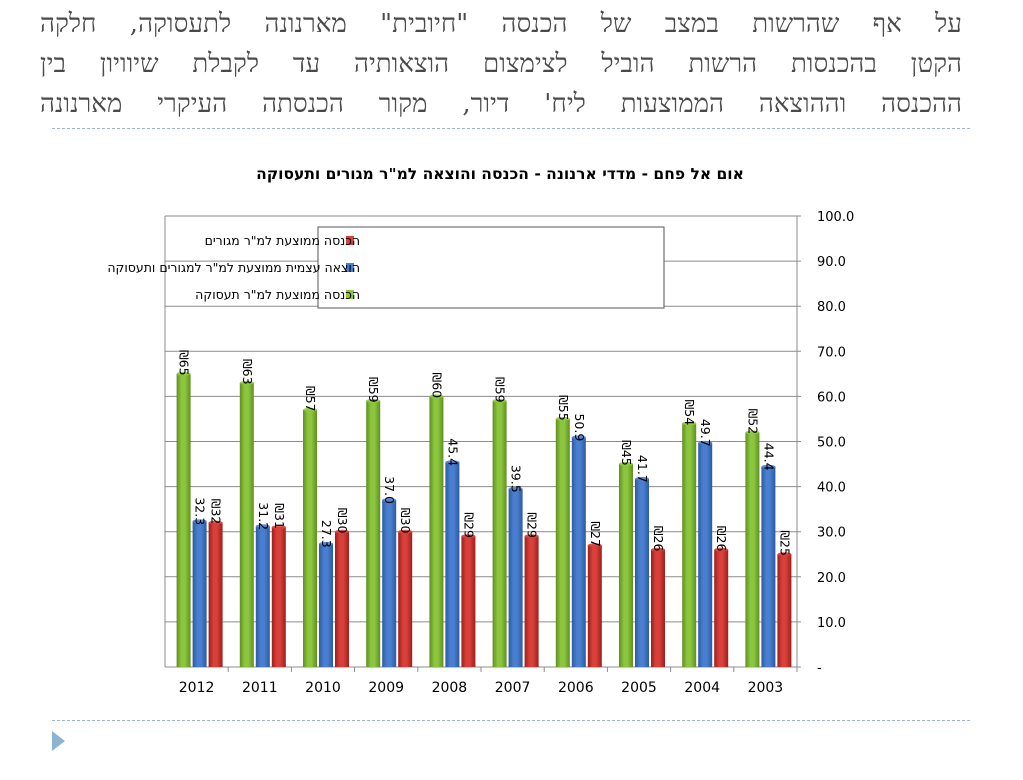  Describe the element at coordinates (516, 479) in the screenshot. I see `data-label: 39.5` at that location.